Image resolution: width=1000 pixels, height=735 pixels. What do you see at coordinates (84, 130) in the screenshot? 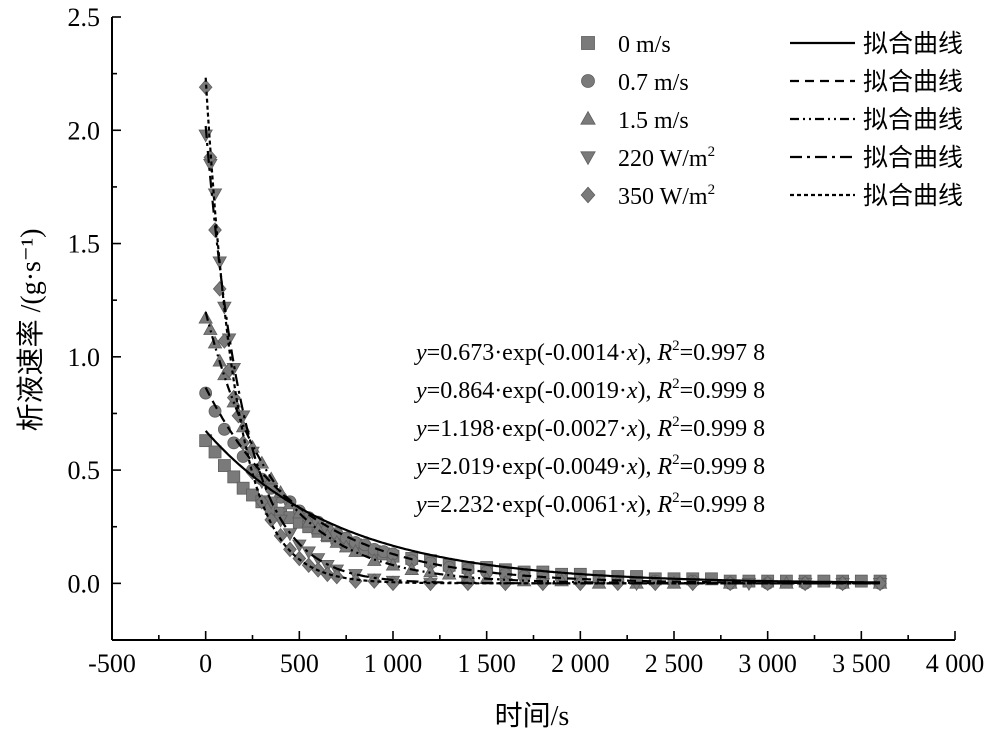
I see `y-tick-label: 2.0` at bounding box center [84, 130].